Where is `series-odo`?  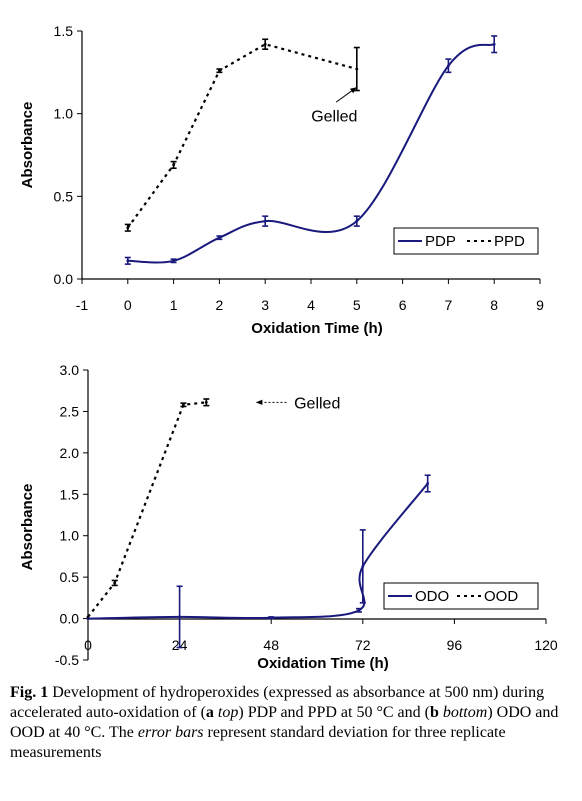 series-odo is located at coordinates (258, 561).